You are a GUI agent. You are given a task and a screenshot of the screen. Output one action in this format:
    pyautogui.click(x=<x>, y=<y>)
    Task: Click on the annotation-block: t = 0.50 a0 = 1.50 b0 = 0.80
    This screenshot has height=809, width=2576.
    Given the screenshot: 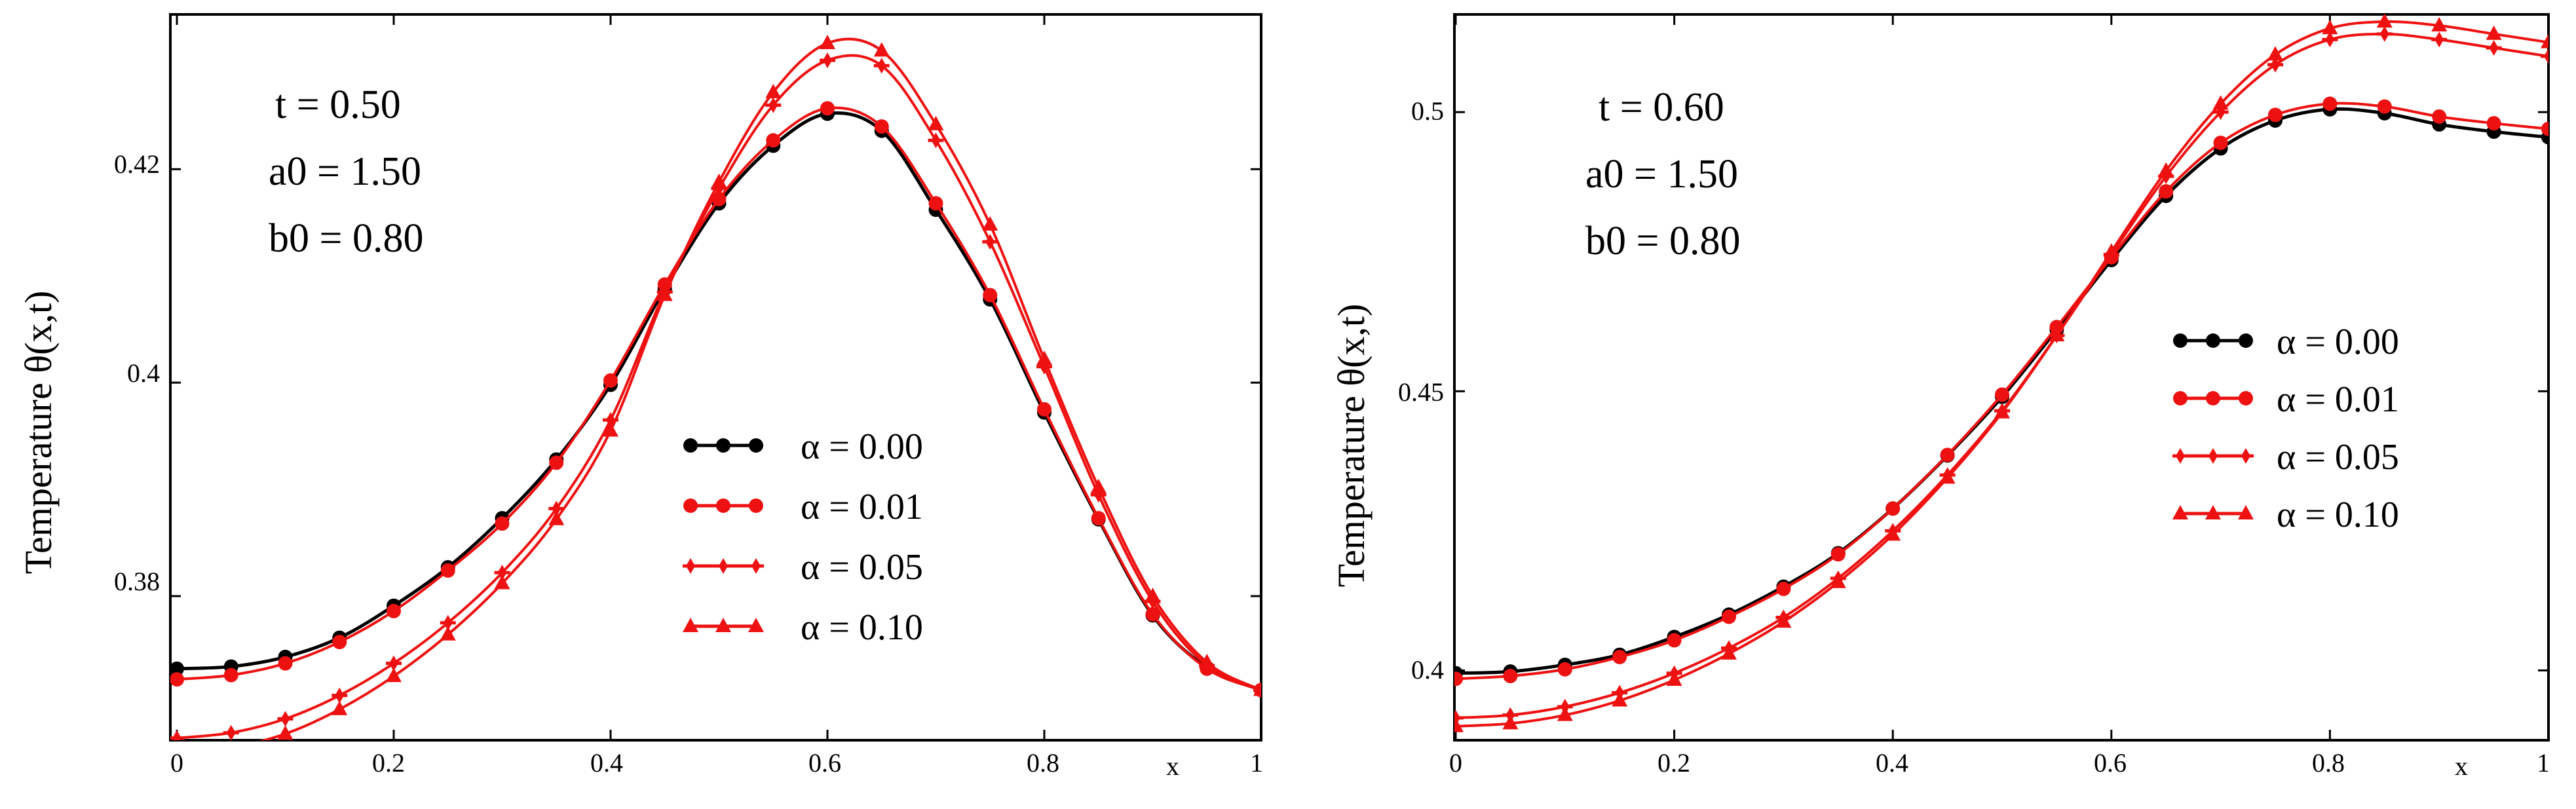 What is the action you would take?
    pyautogui.click(x=346, y=172)
    